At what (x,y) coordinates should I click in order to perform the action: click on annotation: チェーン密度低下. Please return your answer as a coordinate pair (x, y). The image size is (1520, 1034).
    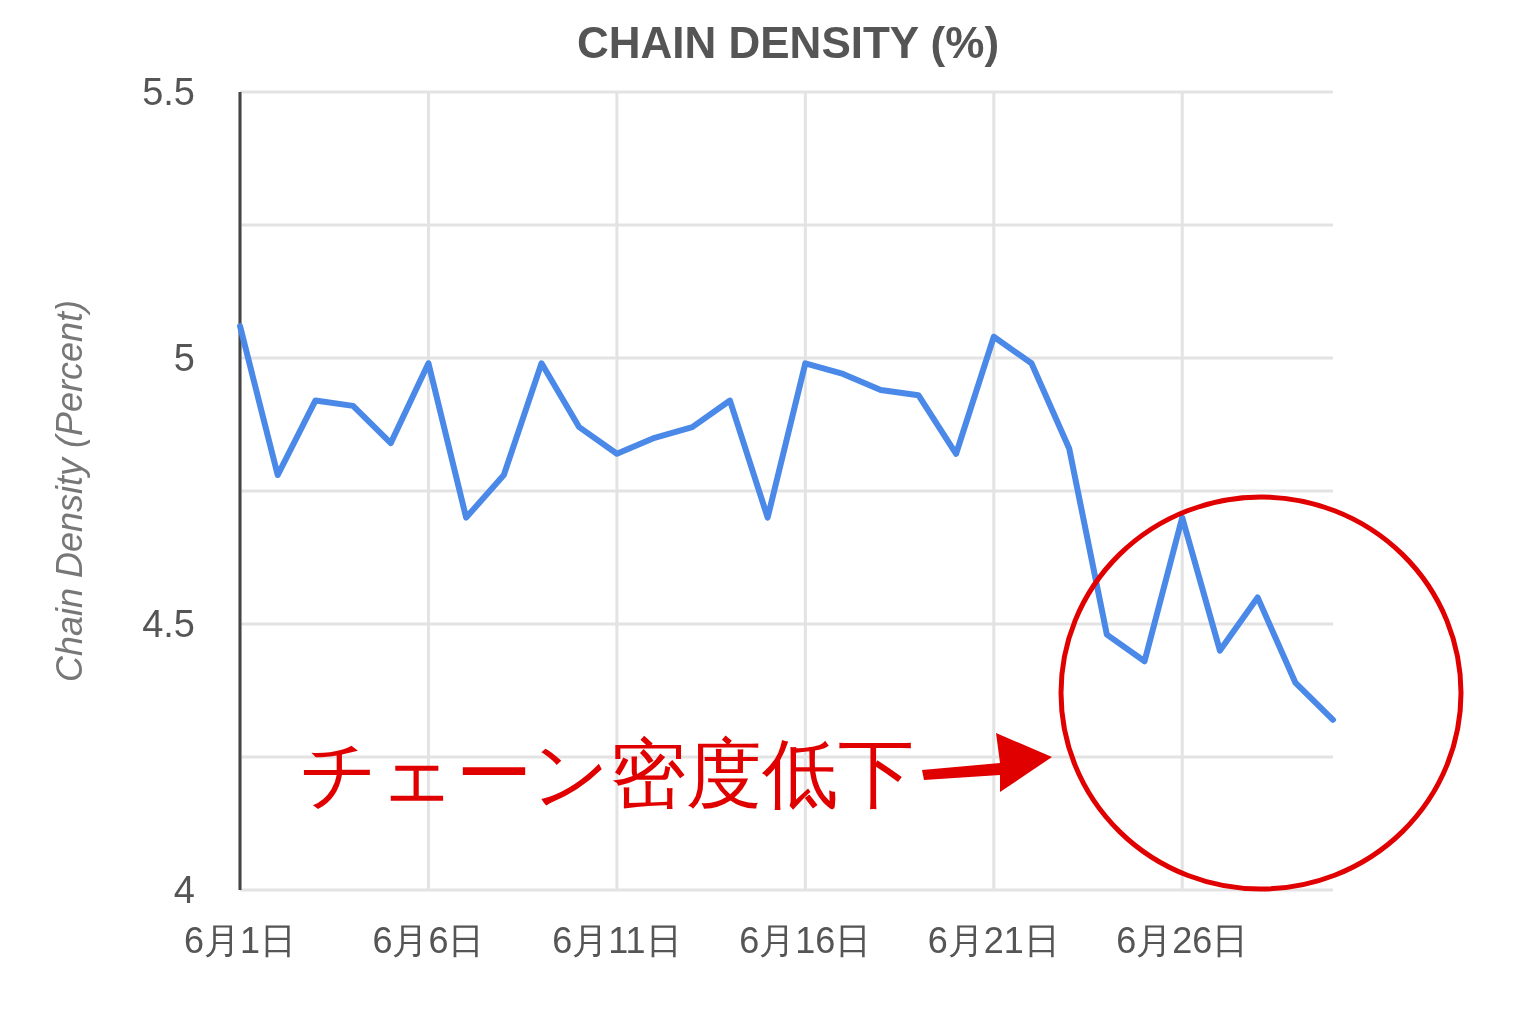
    Looking at the image, I should click on (607, 774).